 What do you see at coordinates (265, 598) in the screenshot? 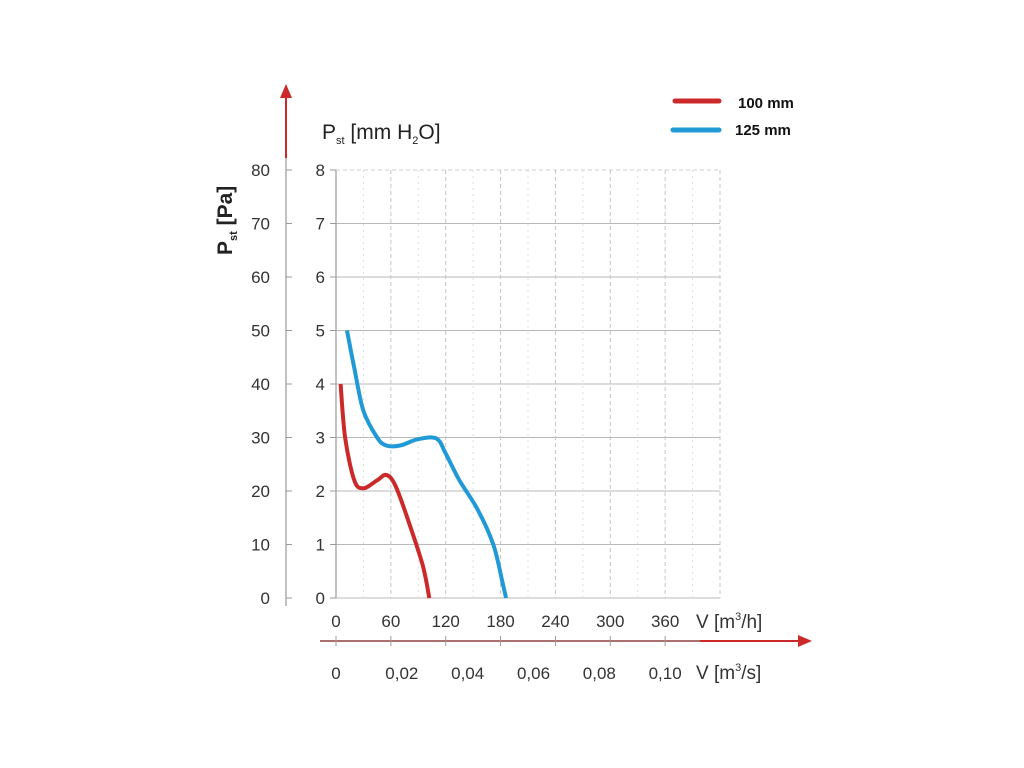
I see `pa-tick-label: 0` at bounding box center [265, 598].